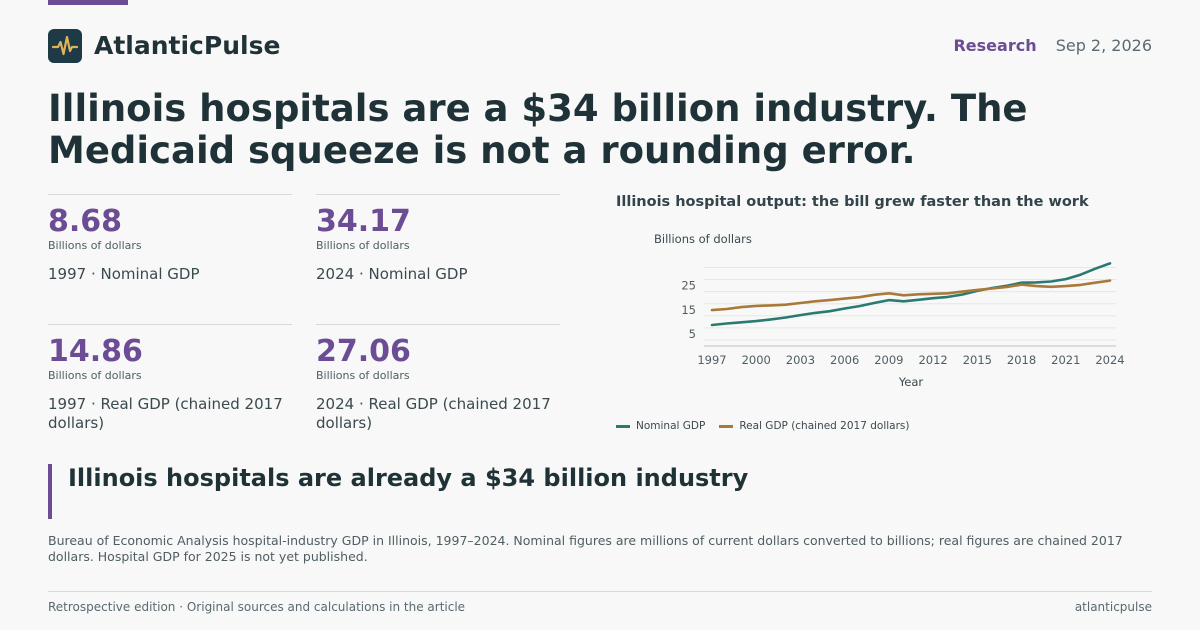 This screenshot has height=630, width=1200. Describe the element at coordinates (692, 334) in the screenshot. I see `y-tick-label: 5` at that location.